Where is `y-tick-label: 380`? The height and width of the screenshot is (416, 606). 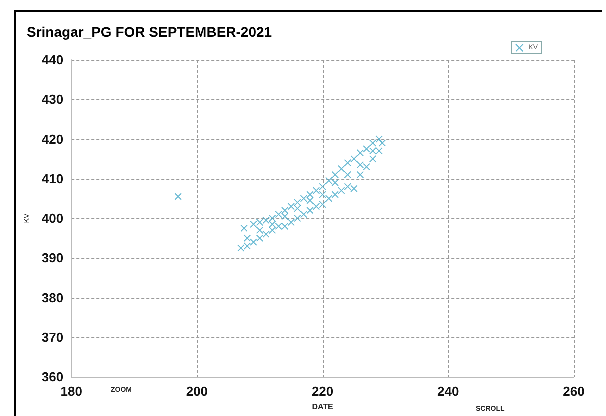
y-tick-label: 380 is located at coordinates (53, 298).